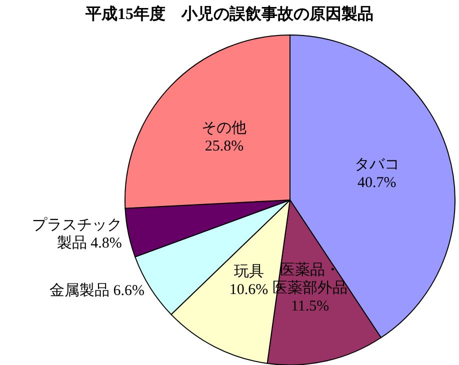 The height and width of the screenshot is (365, 459). I want to click on slice-label: その他, so click(224, 127).